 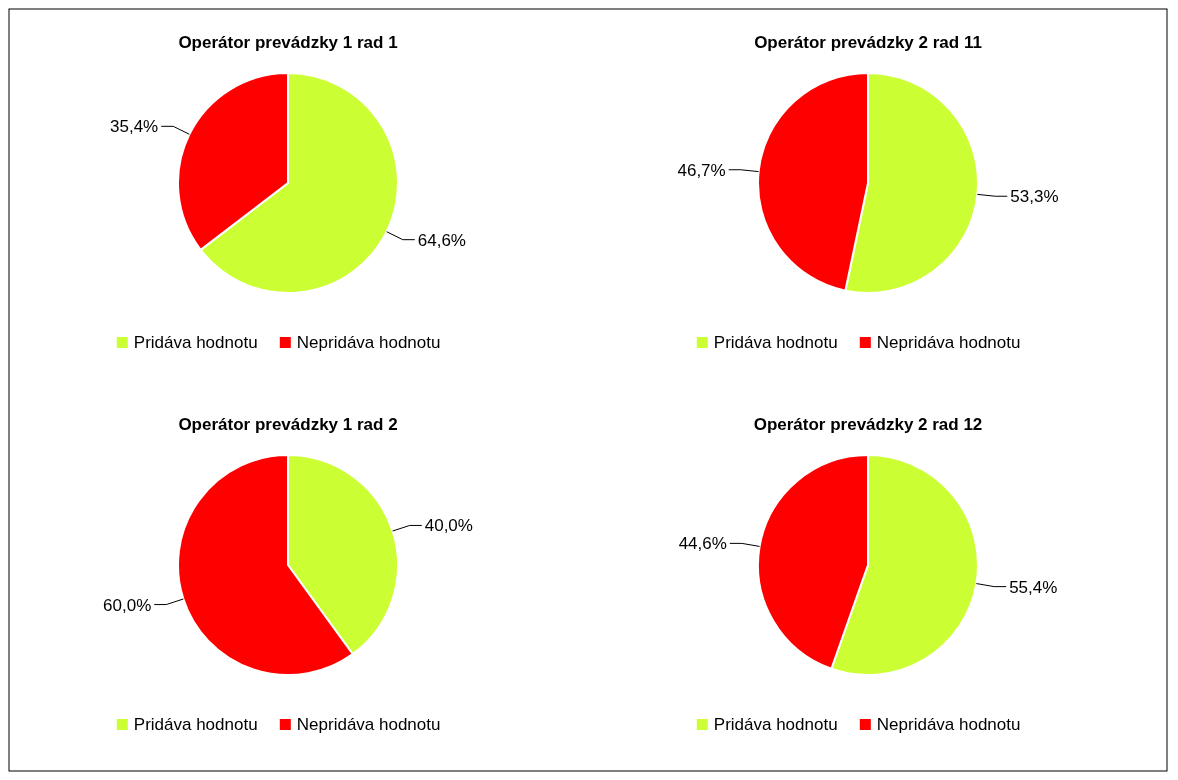 I want to click on data-label: 35,4%, so click(x=134, y=127).